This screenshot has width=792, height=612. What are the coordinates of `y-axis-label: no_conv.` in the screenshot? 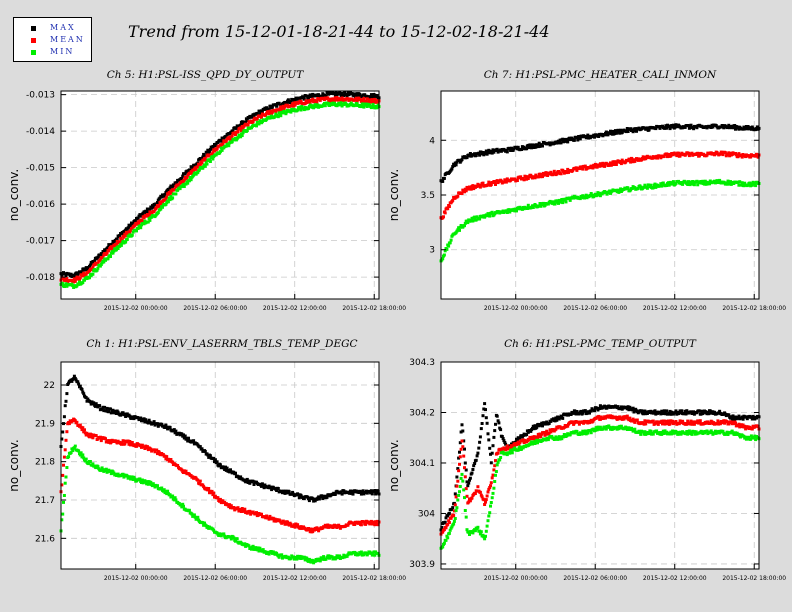 It's located at (14, 195).